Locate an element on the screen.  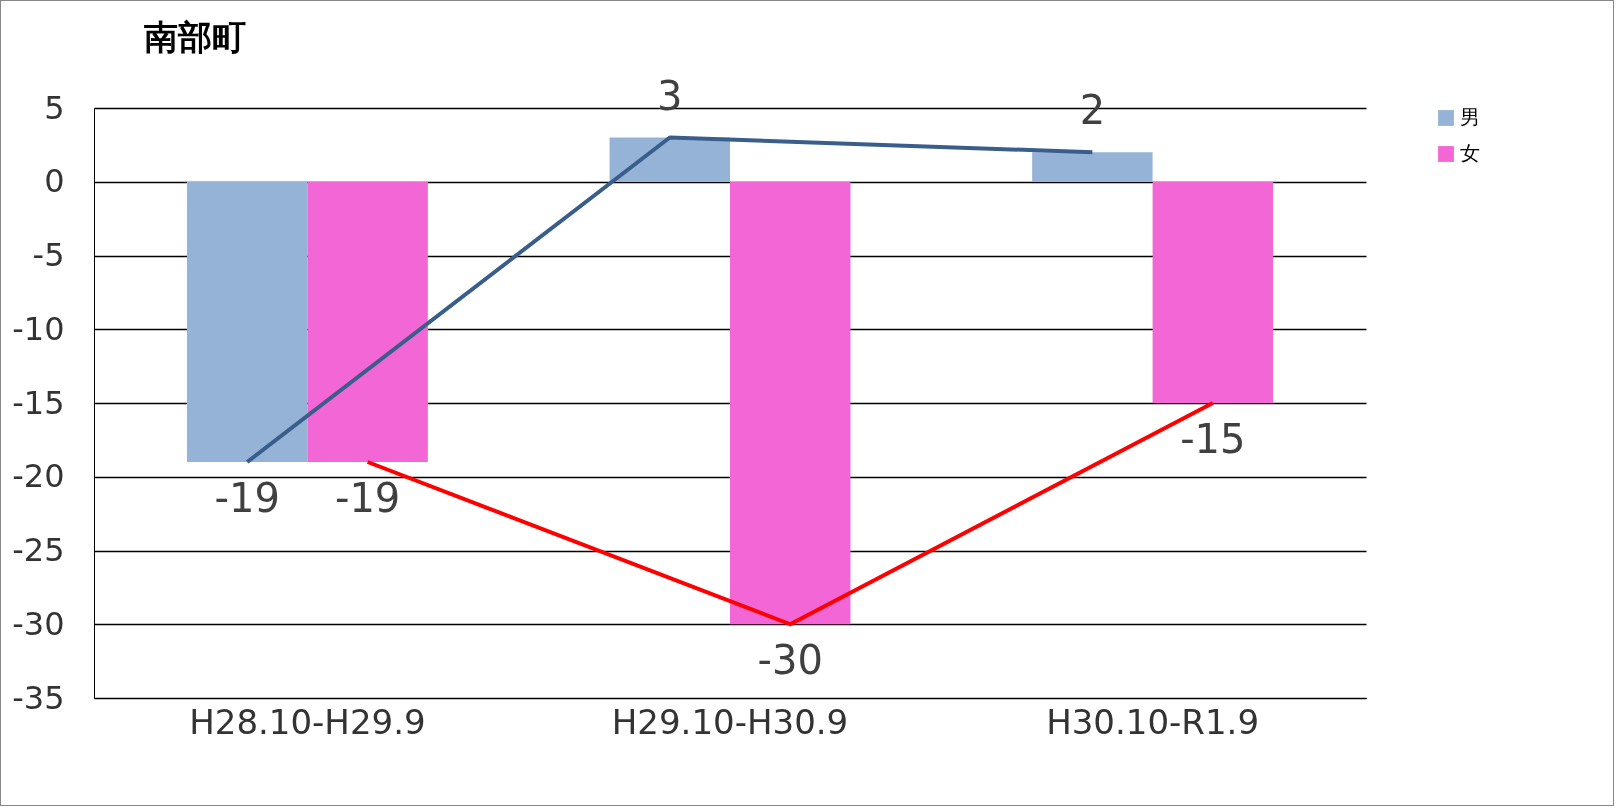
y-tick-label: -25 is located at coordinates (38, 550).